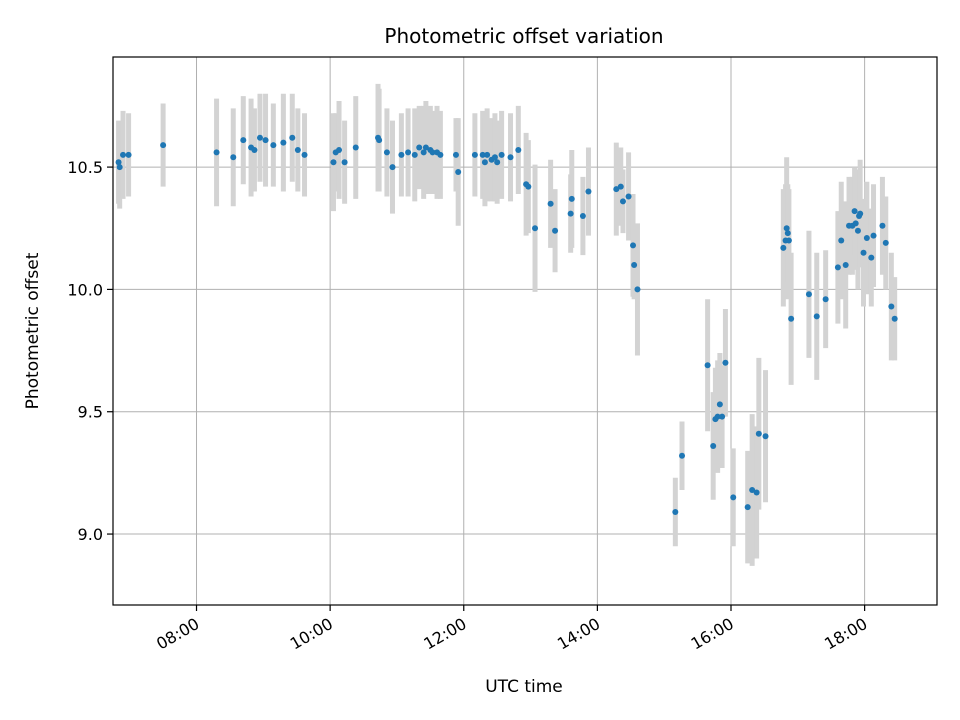  What do you see at coordinates (90, 412) in the screenshot?
I see `y-tick-label: 9.5` at bounding box center [90, 412].